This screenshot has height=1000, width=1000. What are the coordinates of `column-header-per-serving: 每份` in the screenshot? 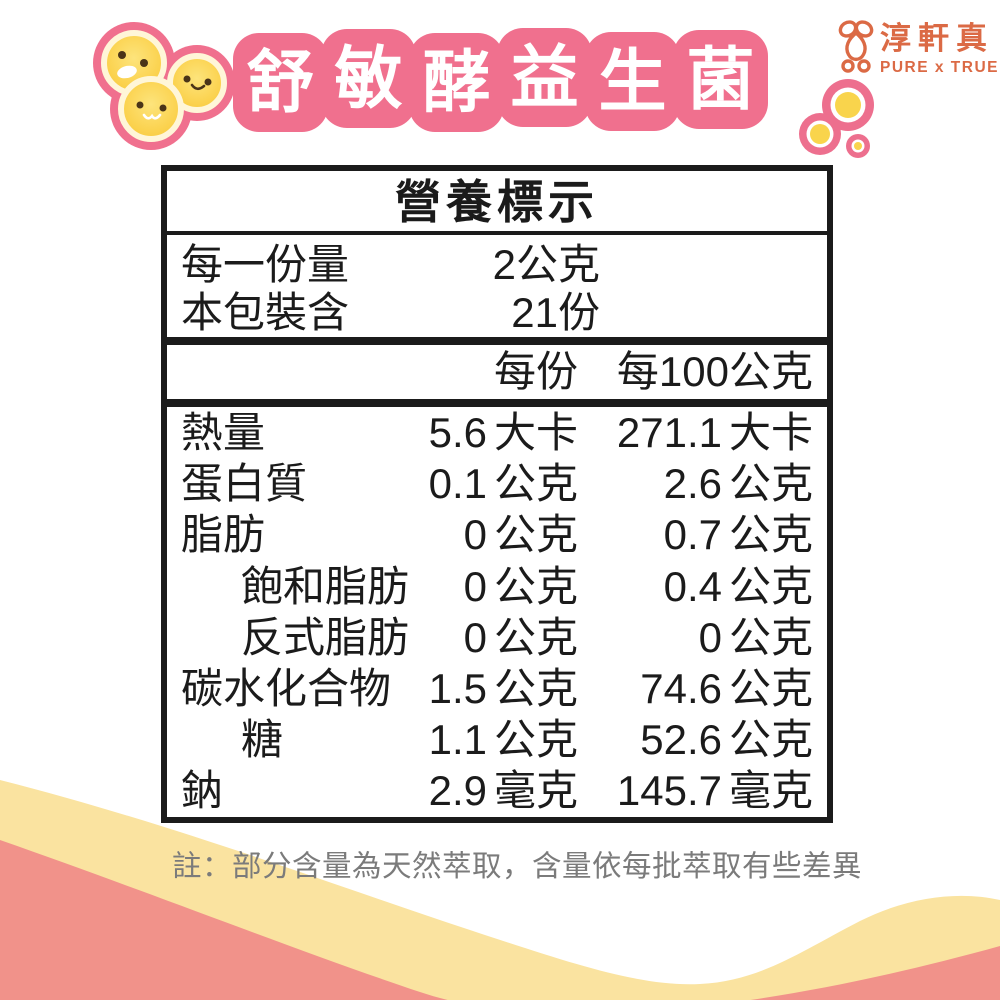 It's located at (535, 371).